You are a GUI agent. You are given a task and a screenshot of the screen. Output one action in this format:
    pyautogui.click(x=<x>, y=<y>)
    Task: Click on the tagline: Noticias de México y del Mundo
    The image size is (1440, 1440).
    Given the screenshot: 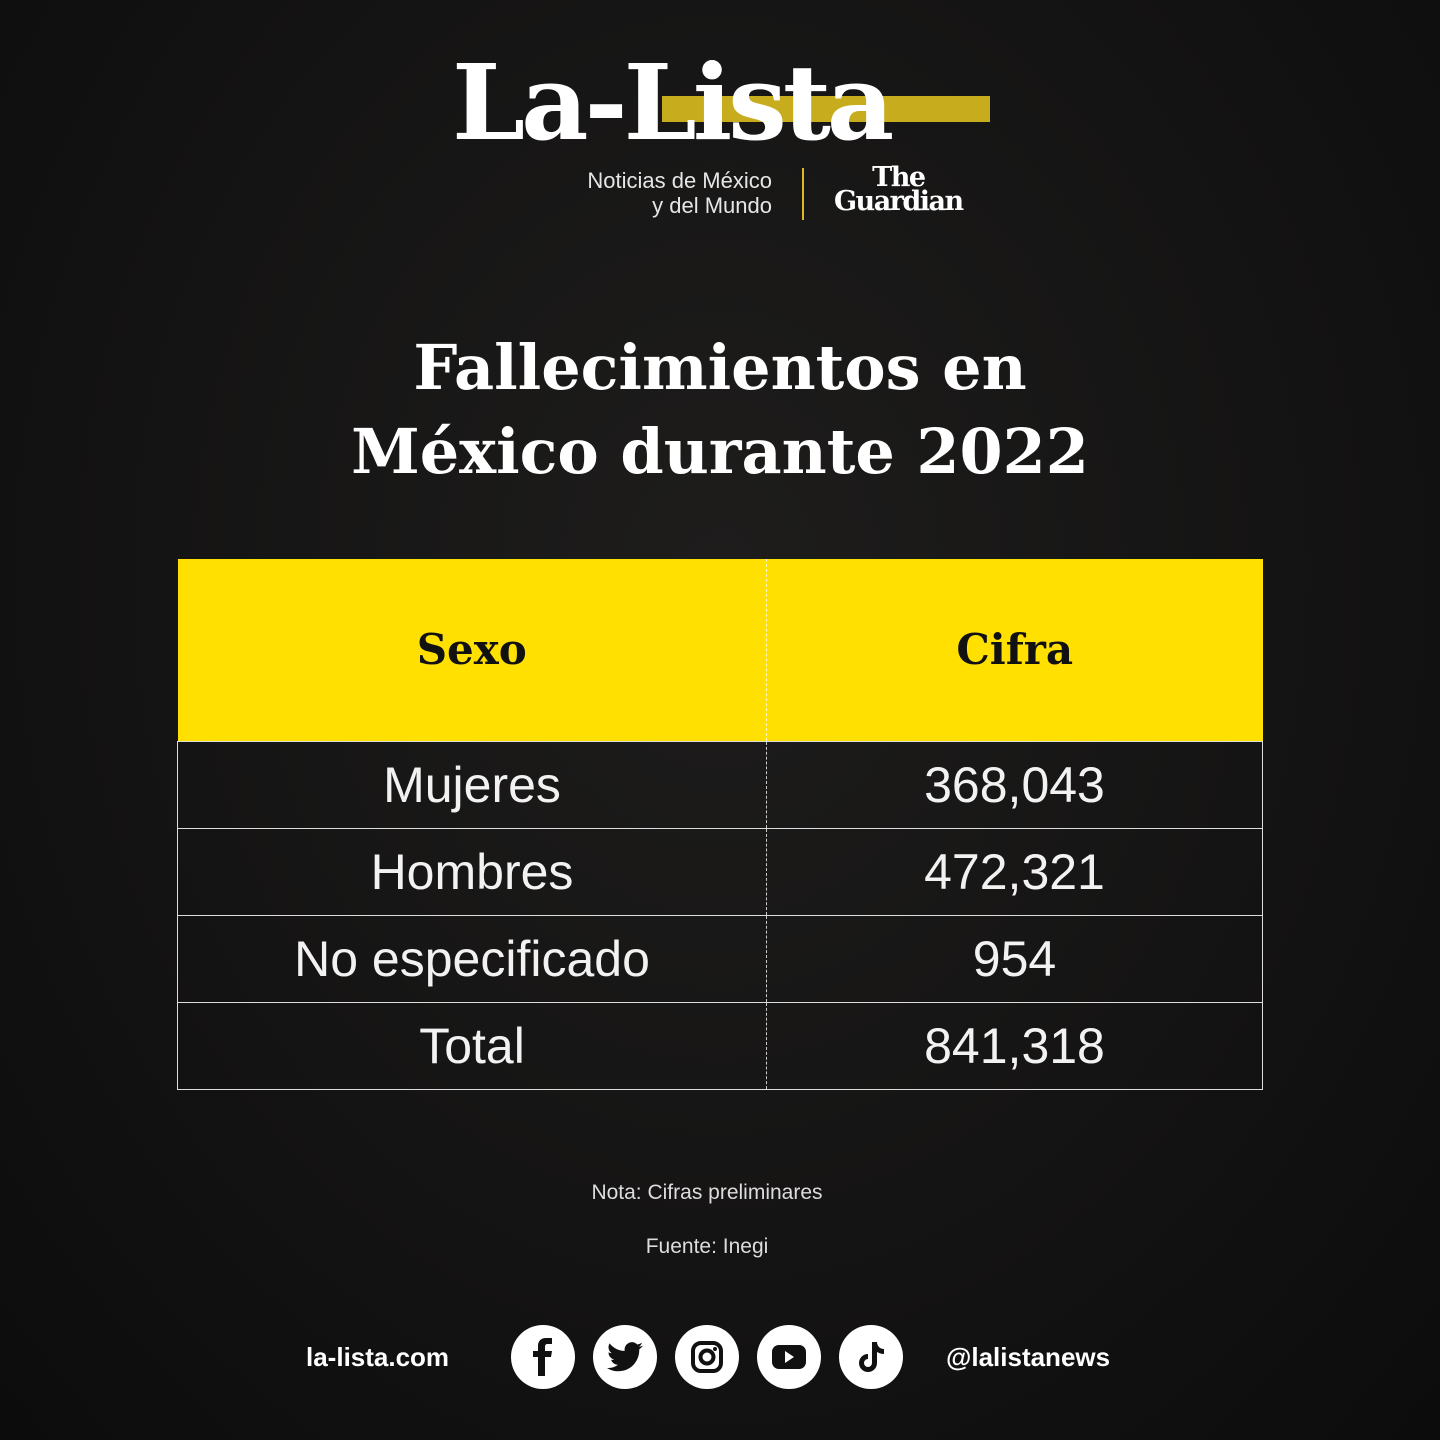 What is the action you would take?
    pyautogui.click(x=646, y=193)
    